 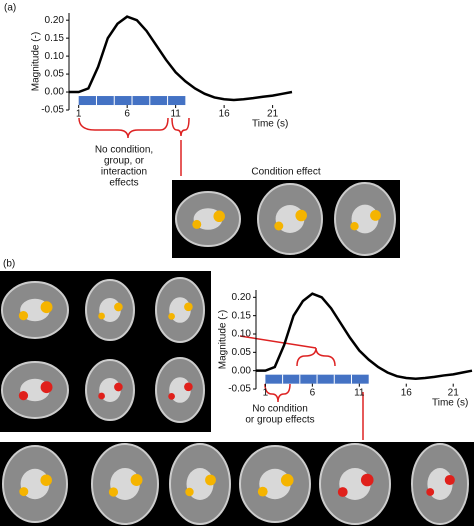 What do you see at coordinates (9, 264) in the screenshot?
I see `panel-label: (b)` at bounding box center [9, 264].